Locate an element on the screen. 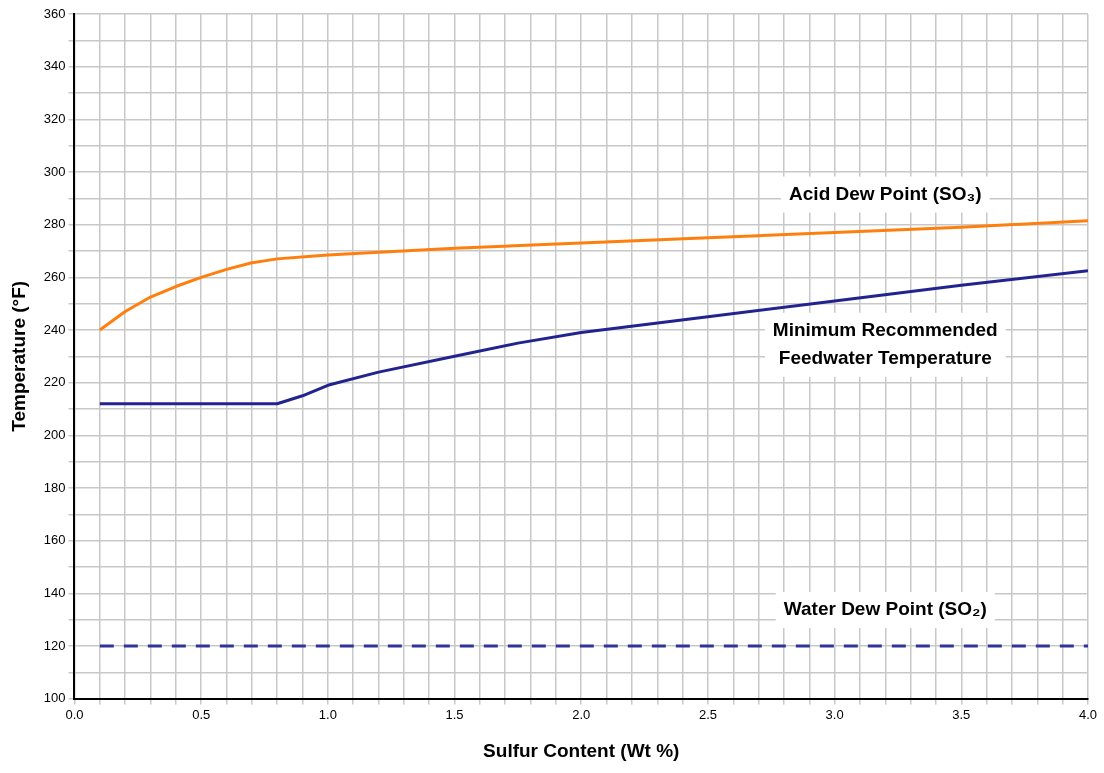 This screenshot has height=773, width=1104. x-axis-title: Sulfur Content (Wt %) is located at coordinates (581, 750).